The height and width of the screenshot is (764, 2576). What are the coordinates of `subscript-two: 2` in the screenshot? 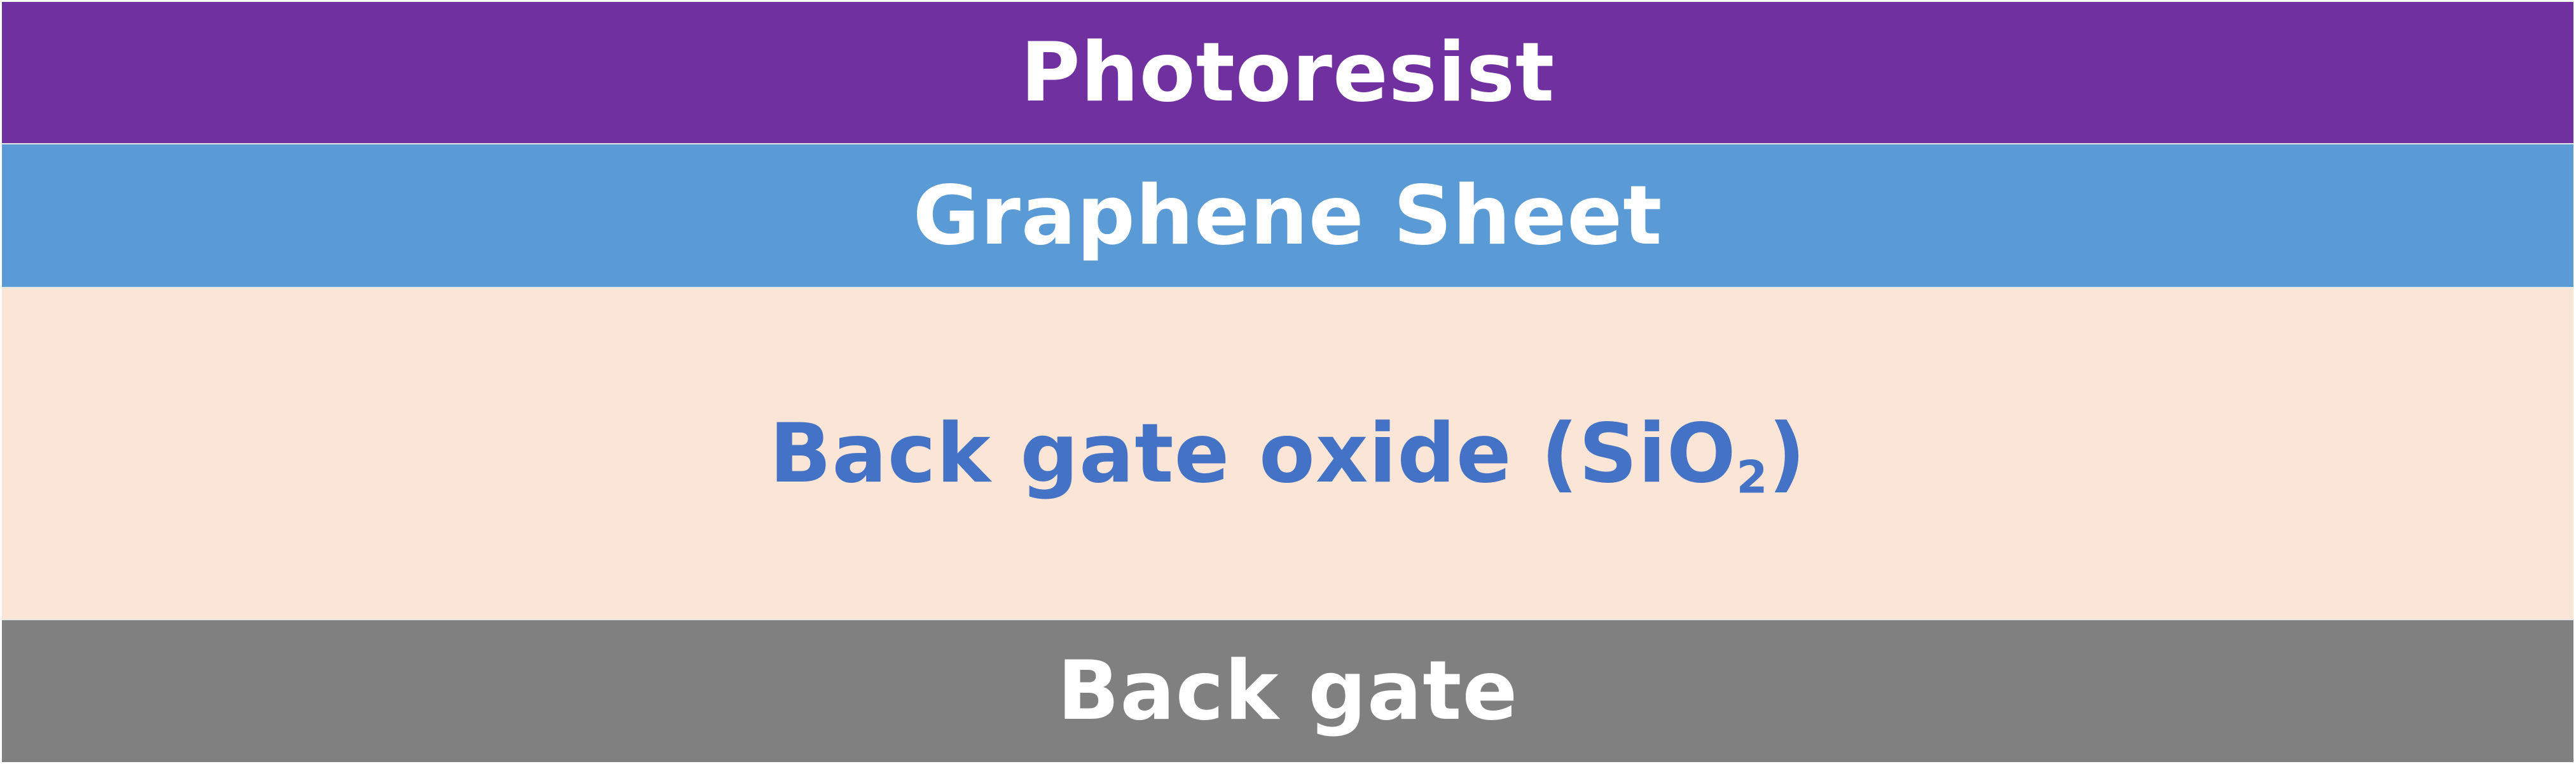 It's located at (1752, 477).